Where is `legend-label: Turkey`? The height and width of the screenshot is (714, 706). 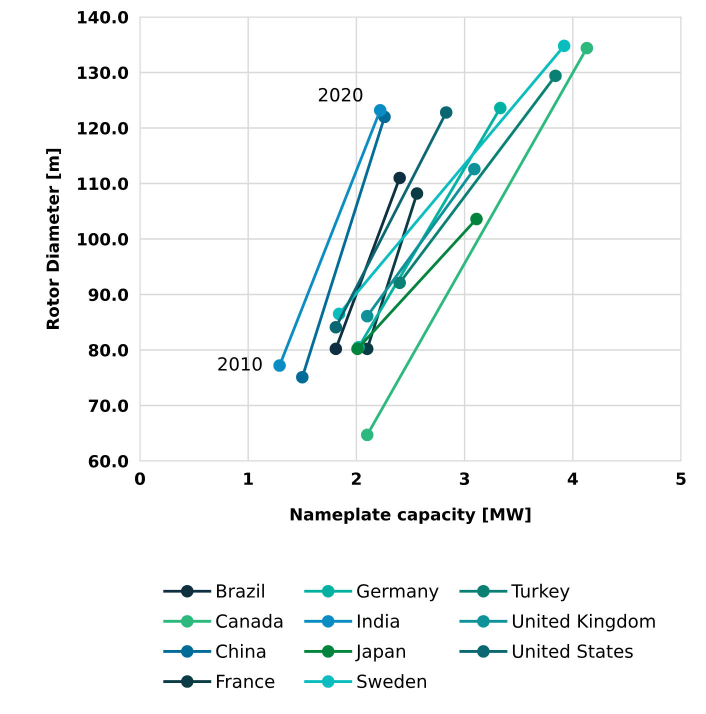
legend-label: Turkey is located at coordinates (540, 593).